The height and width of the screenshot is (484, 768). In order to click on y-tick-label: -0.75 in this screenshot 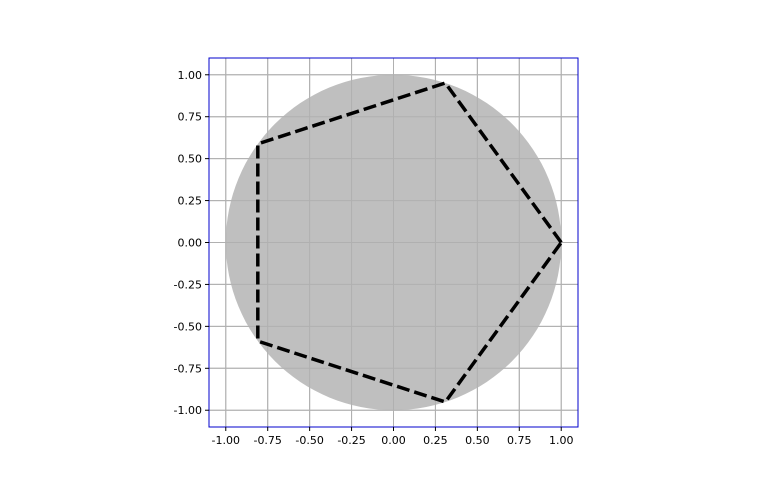, I will do `click(188, 368)`.